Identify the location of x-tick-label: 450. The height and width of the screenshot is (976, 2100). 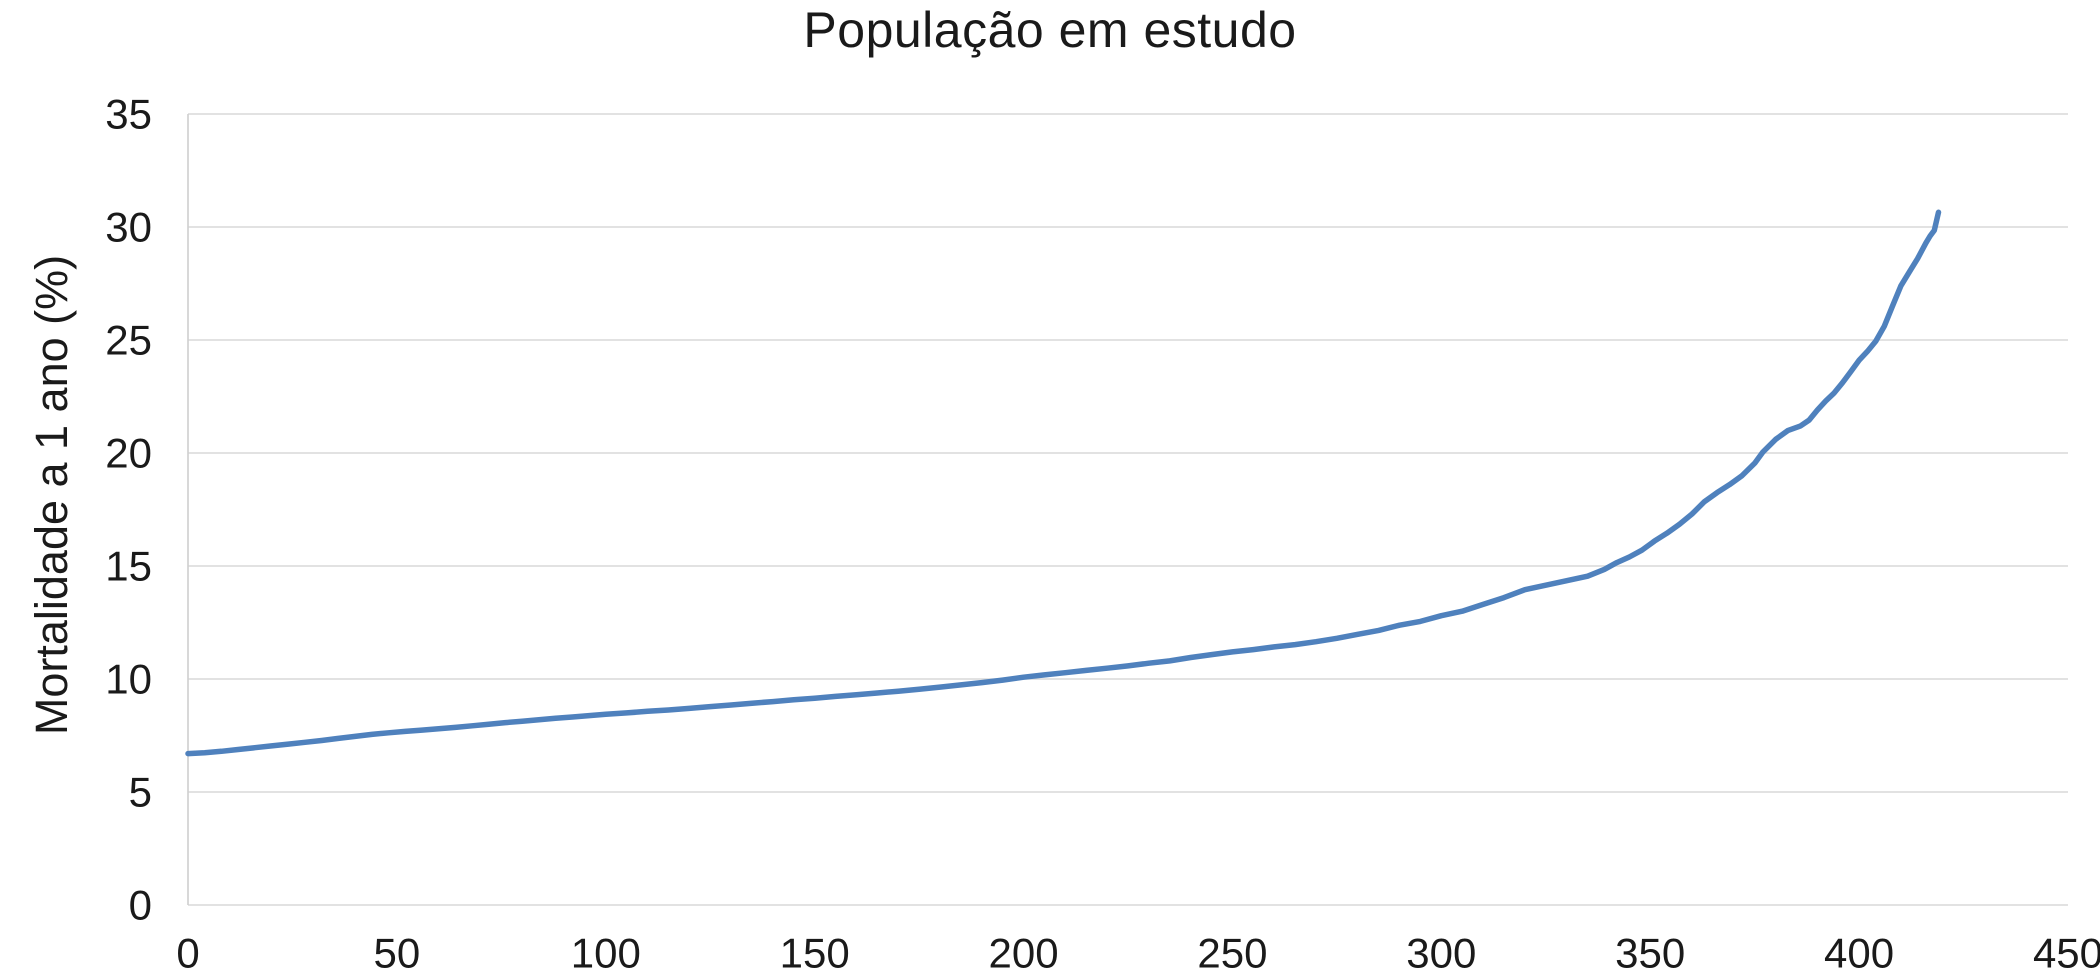
(2066, 953).